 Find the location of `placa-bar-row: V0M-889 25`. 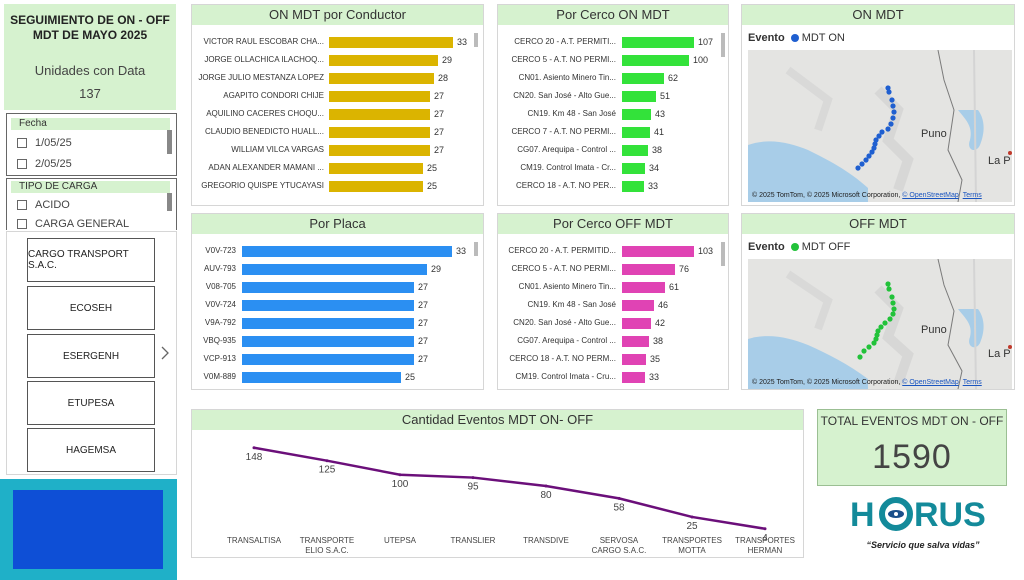

placa-bar-row: V0M-889 25 is located at coordinates (337, 377).